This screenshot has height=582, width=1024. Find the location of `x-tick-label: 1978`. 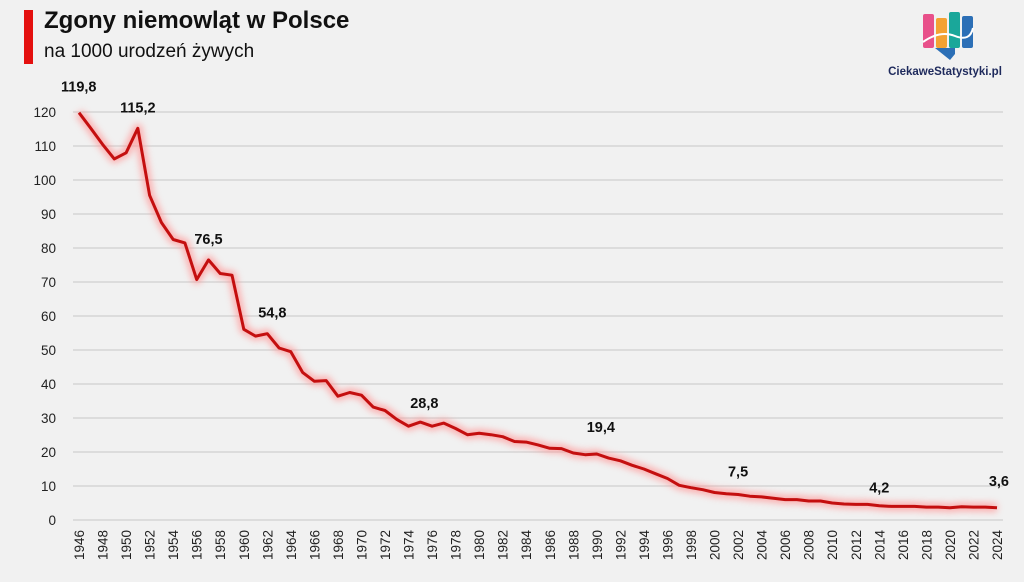

x-tick-label: 1978 is located at coordinates (456, 545).